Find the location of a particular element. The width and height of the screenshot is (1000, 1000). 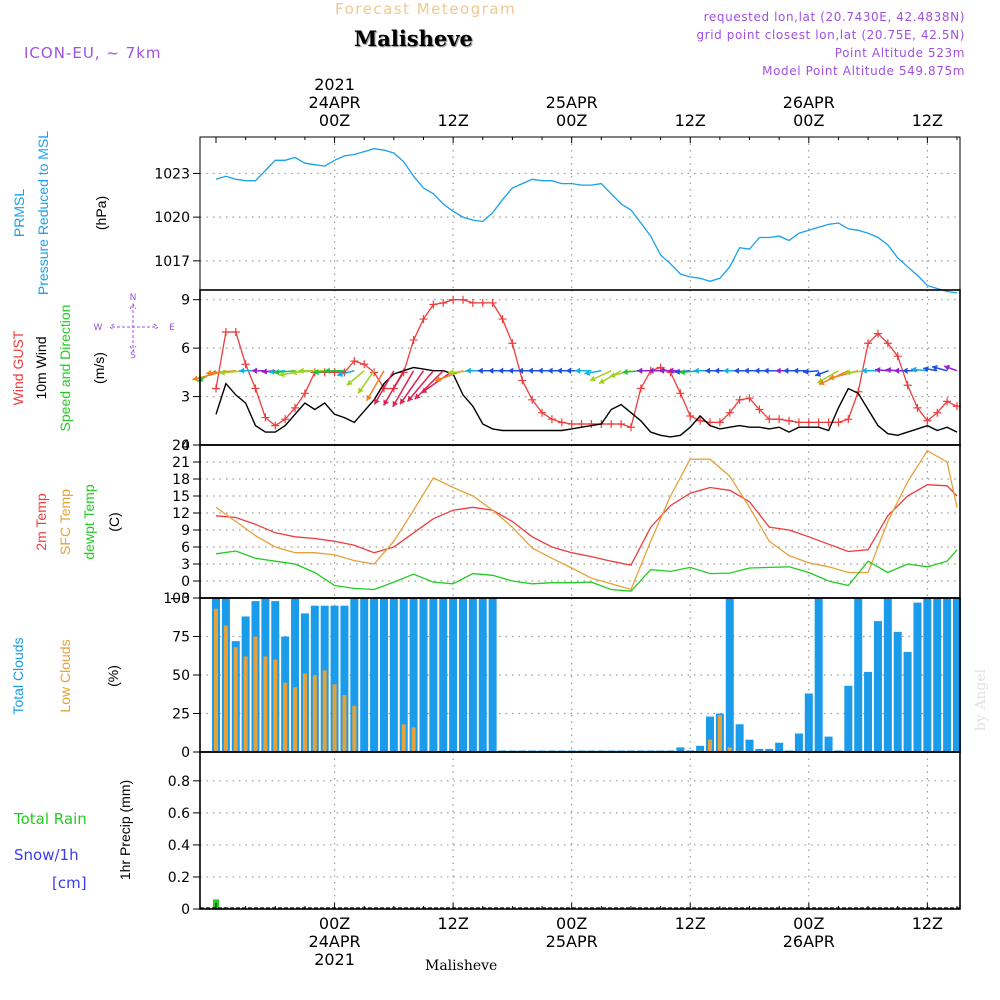

snow-label: Snow/1h is located at coordinates (46, 855).